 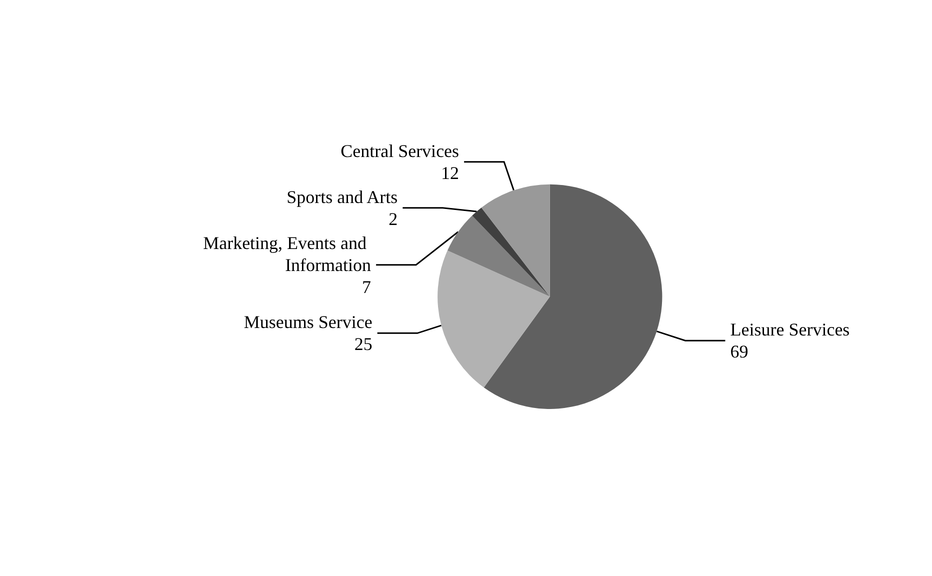 I want to click on slice-label: Leisure Services, so click(x=790, y=330).